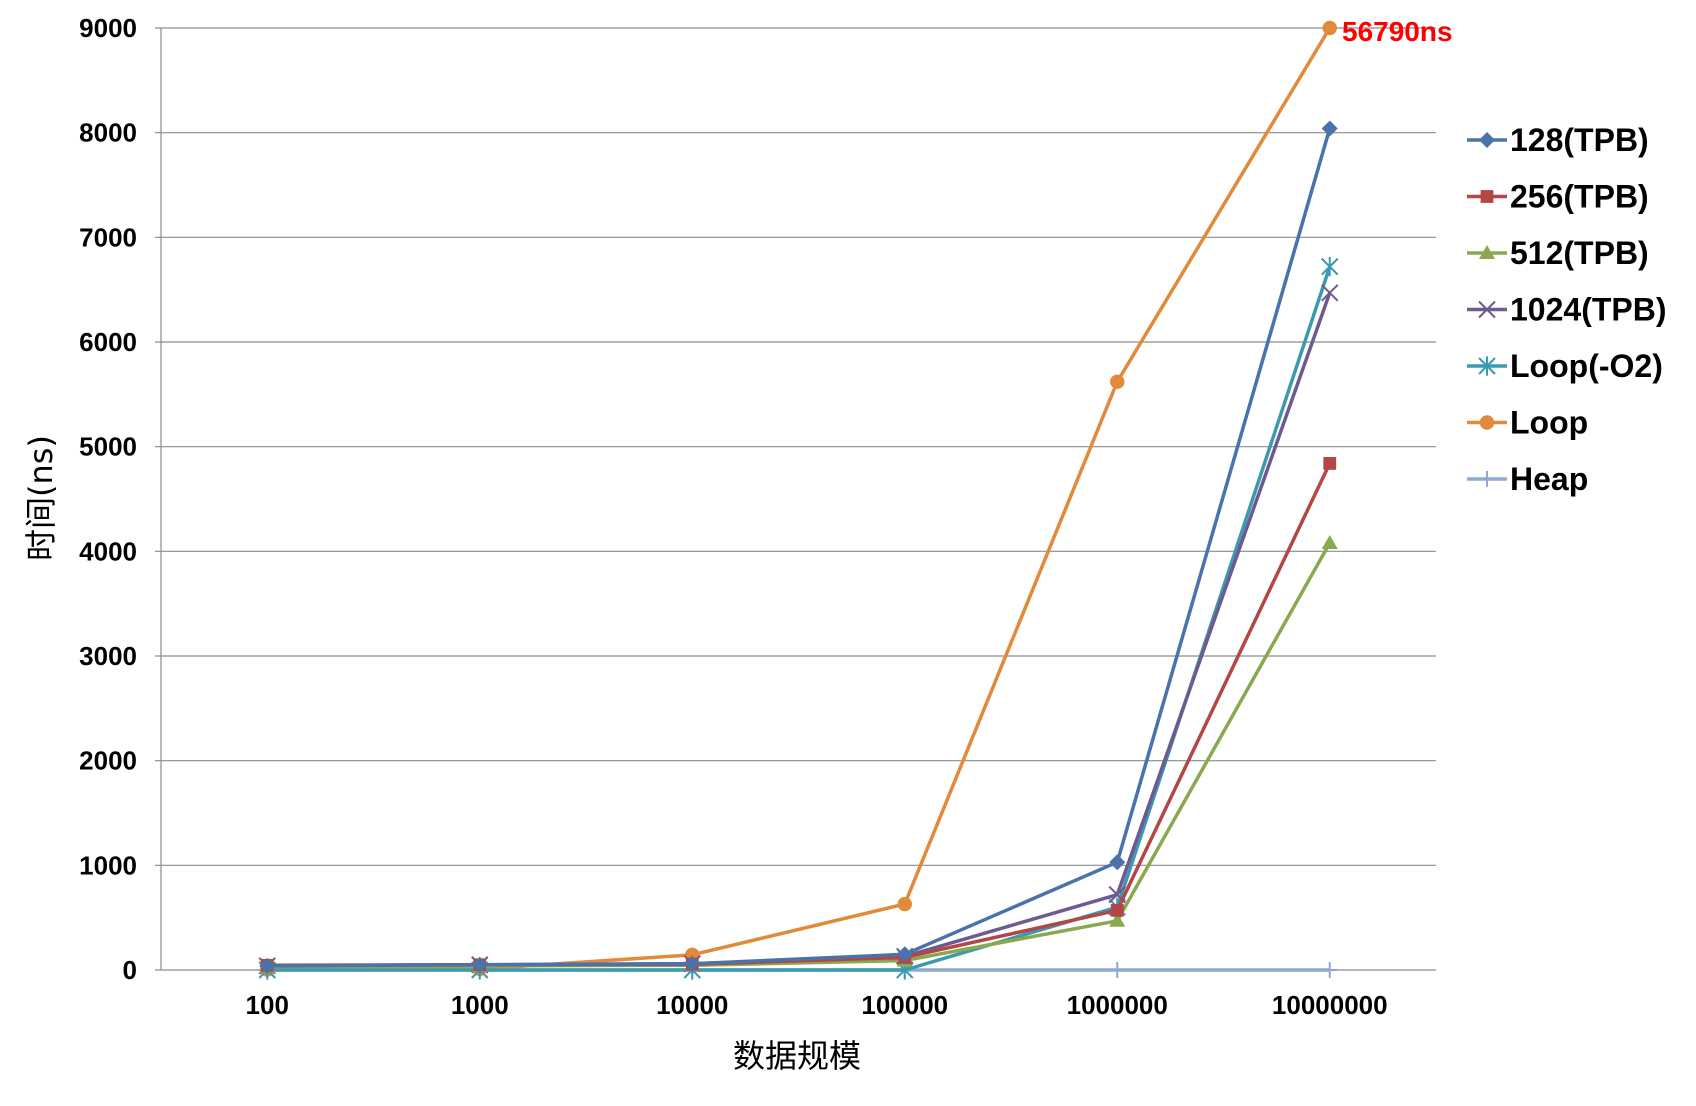  Describe the element at coordinates (108, 551) in the screenshot. I see `y-tick-label: 4000` at that location.